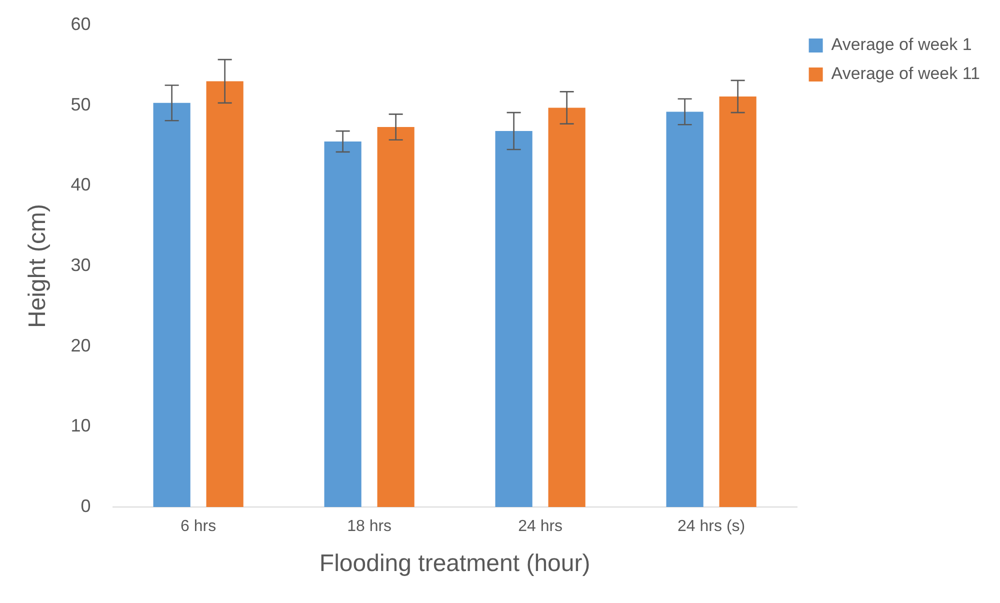 This screenshot has width=1000, height=603. What do you see at coordinates (80, 24) in the screenshot?
I see `y-tick-label: 60` at bounding box center [80, 24].